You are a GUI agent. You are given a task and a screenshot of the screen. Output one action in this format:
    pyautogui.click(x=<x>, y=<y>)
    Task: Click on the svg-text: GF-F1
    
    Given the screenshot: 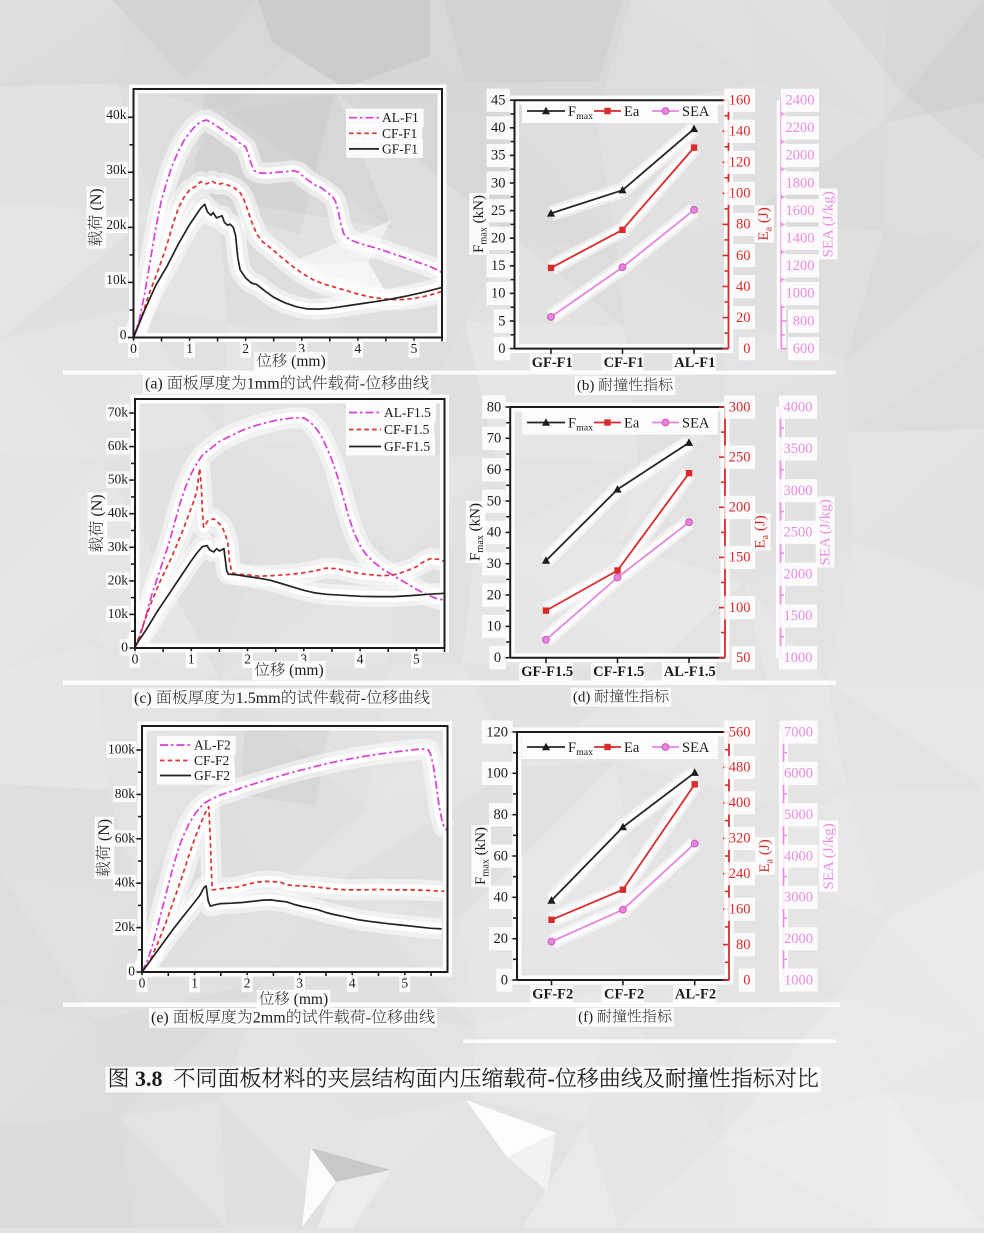 What is the action you would take?
    pyautogui.click(x=400, y=148)
    